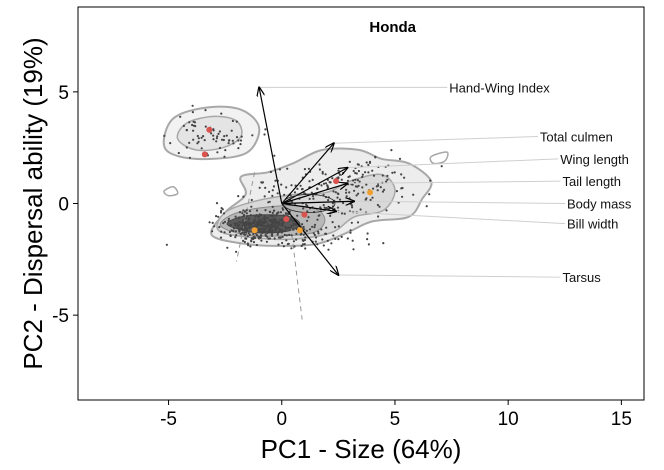  Describe the element at coordinates (576, 137) in the screenshot. I see `vector-label: Total culmen` at that location.